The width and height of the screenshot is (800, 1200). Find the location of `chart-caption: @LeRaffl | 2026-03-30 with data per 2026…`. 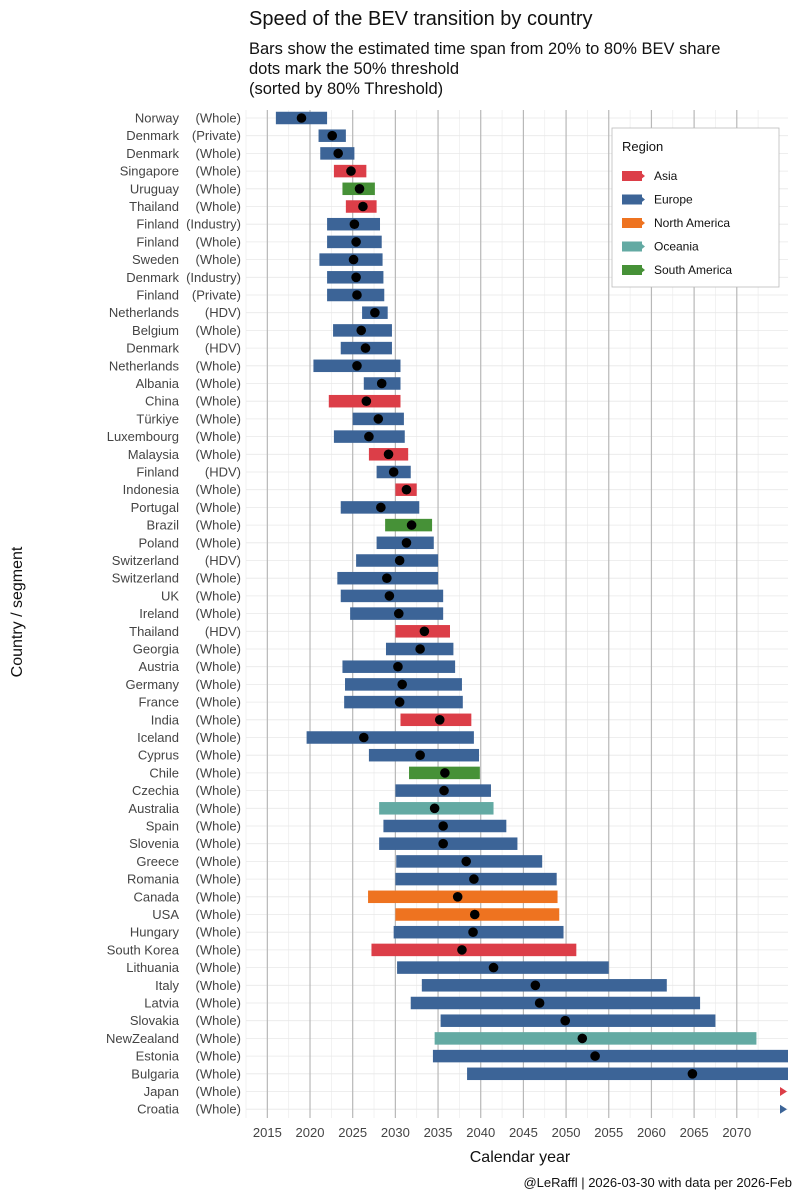

chart-caption: @LeRaffl | 2026-03-30 with data per 2026… is located at coordinates (657, 1182).